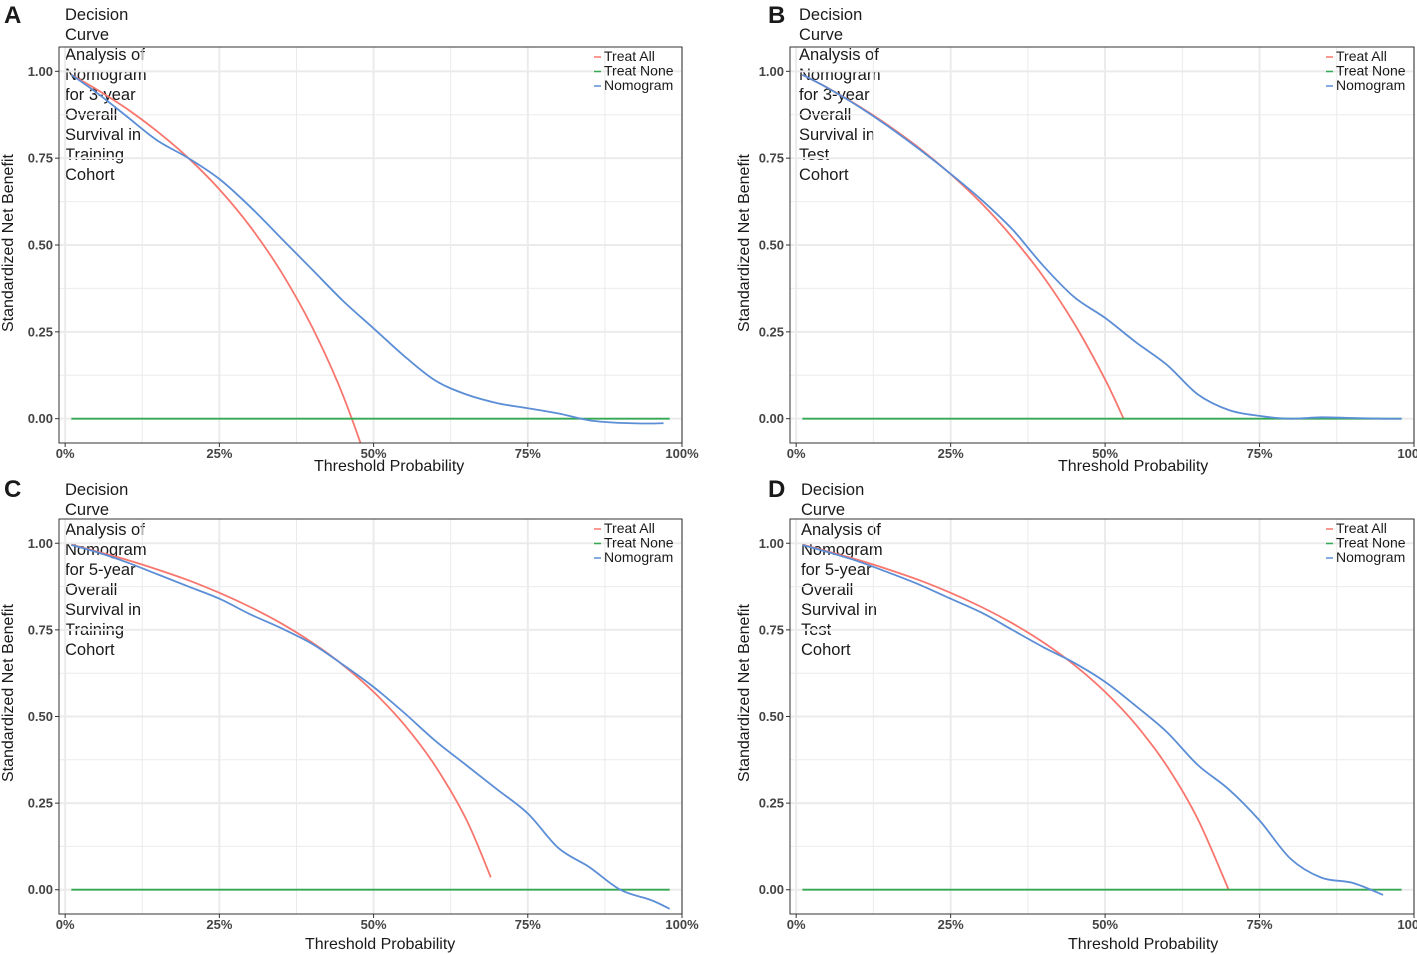 The width and height of the screenshot is (1417, 954). I want to click on panel-letter: C, so click(13, 489).